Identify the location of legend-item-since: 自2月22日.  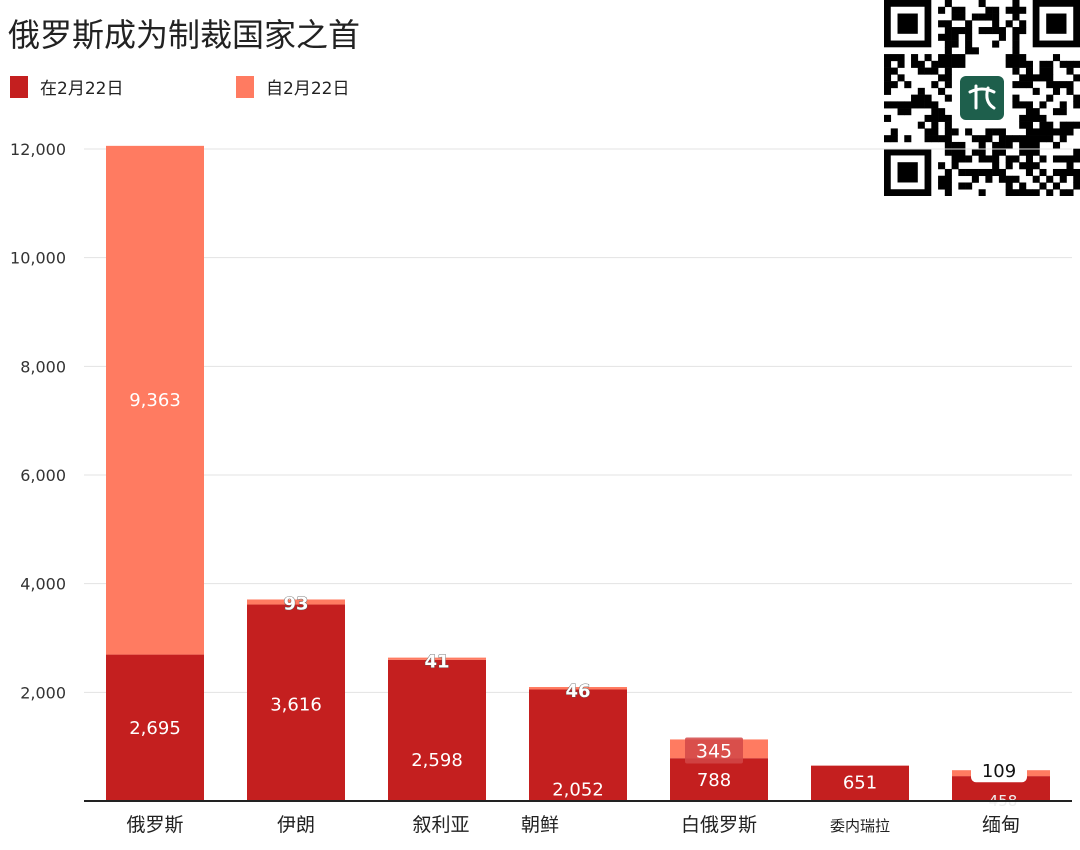
(292, 86).